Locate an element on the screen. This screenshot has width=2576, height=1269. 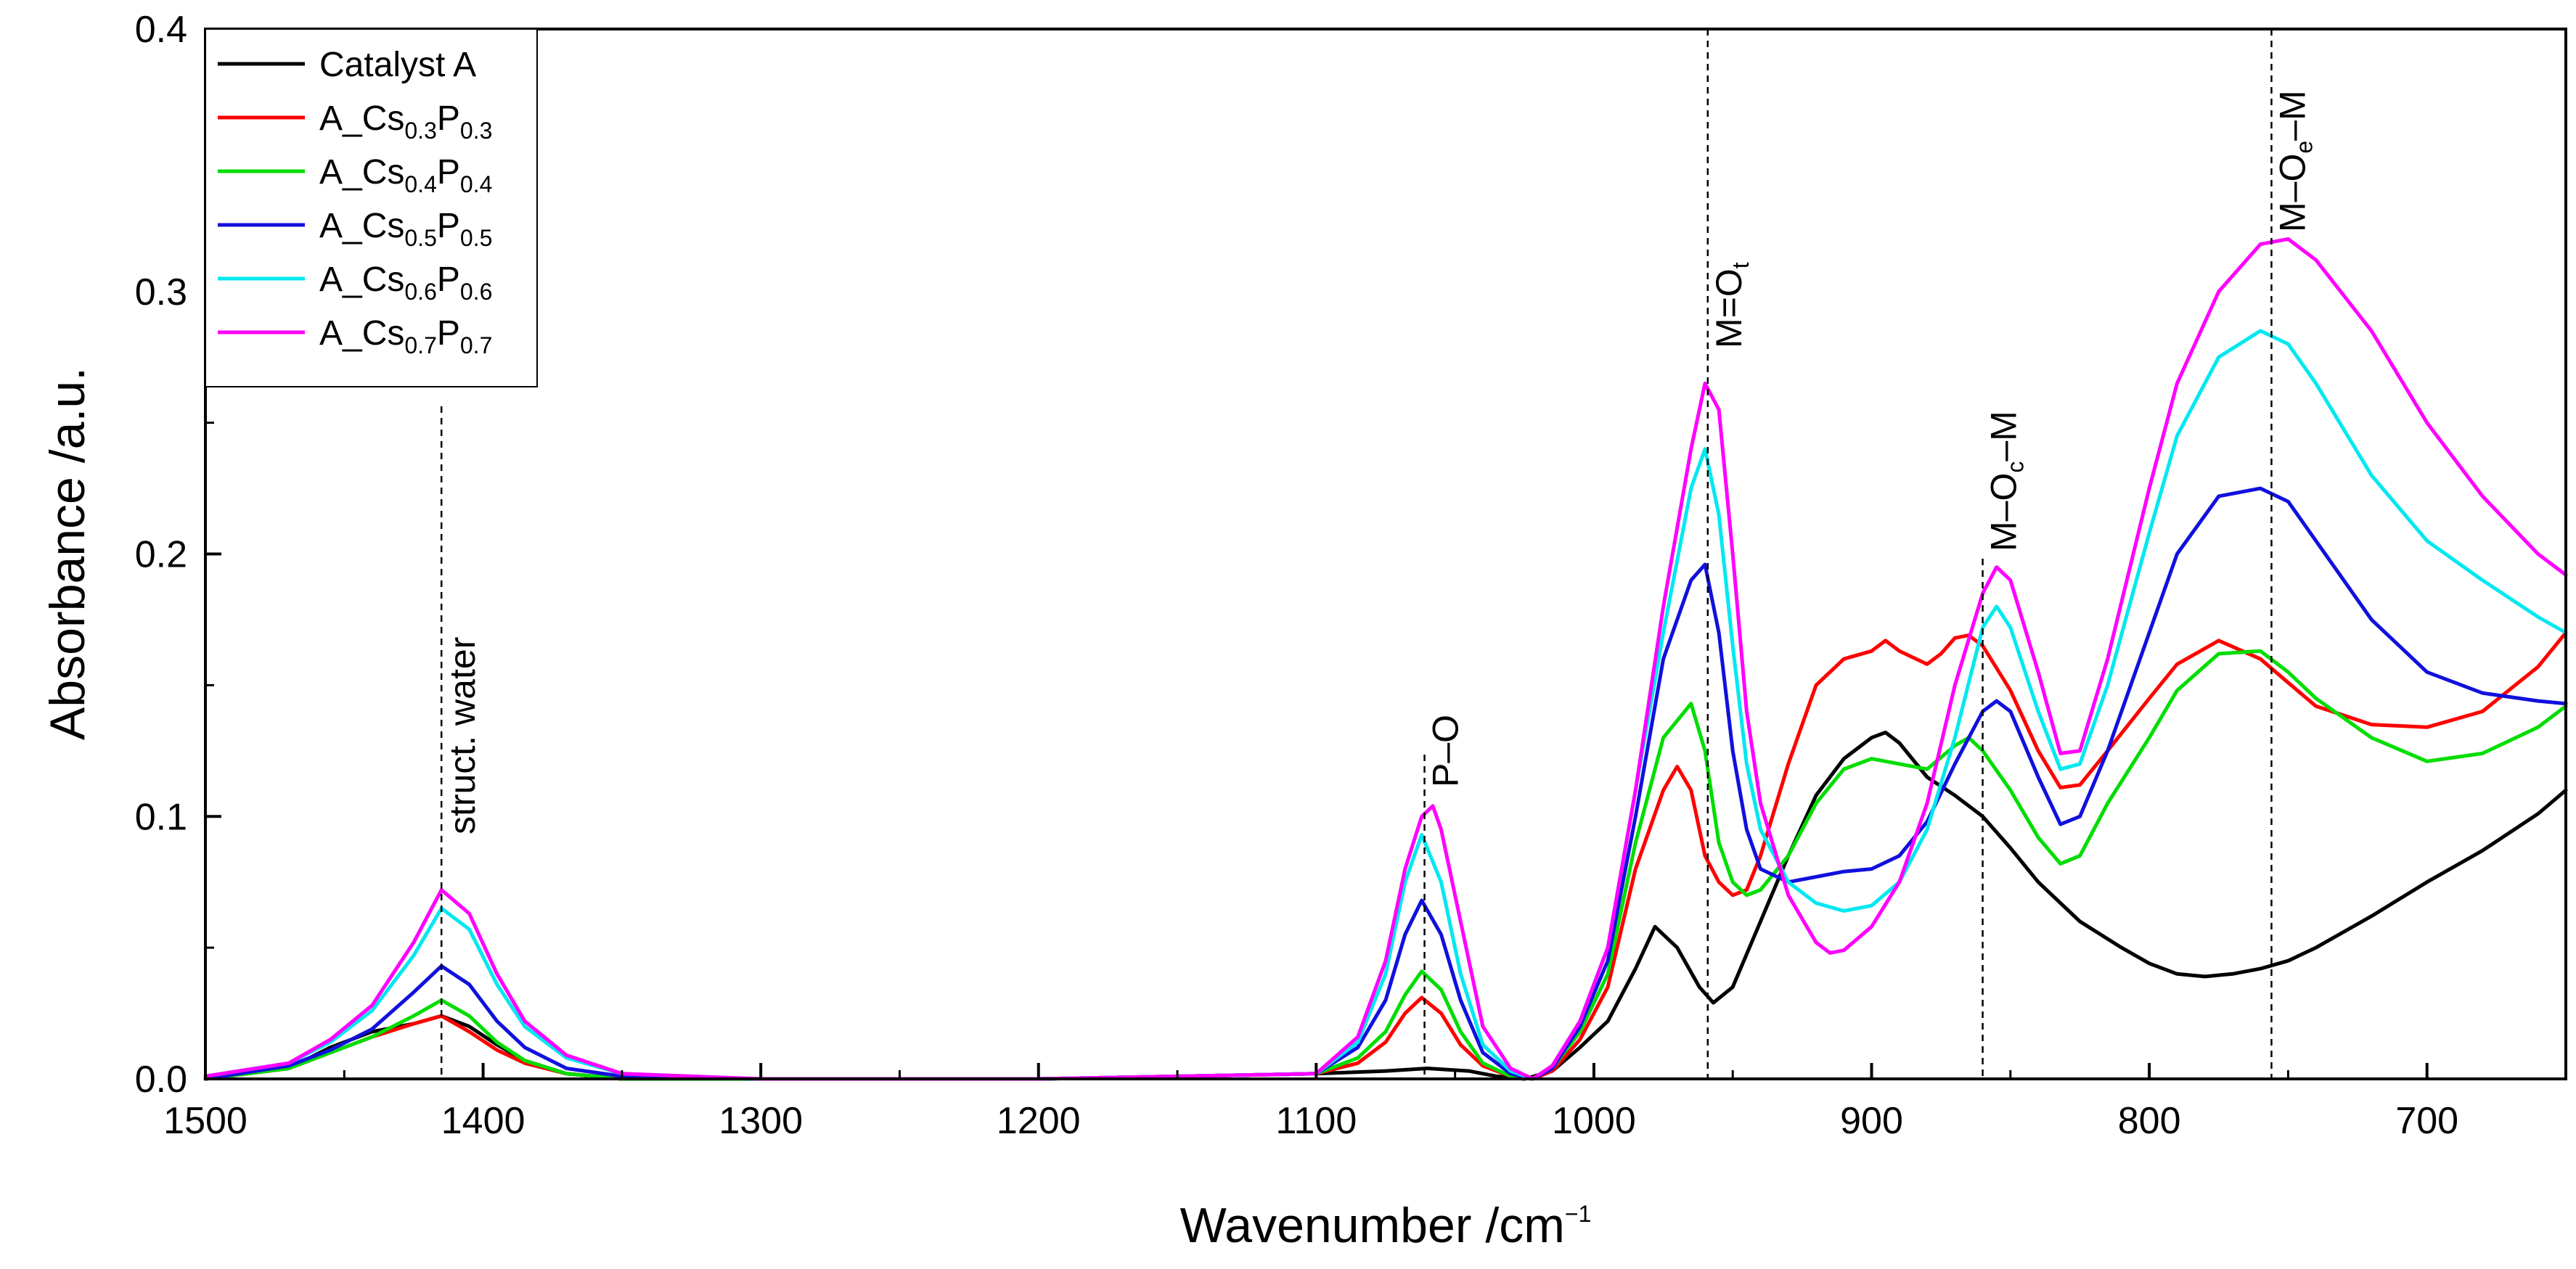
annotation-label-part: c is located at coordinates (2016, 467).